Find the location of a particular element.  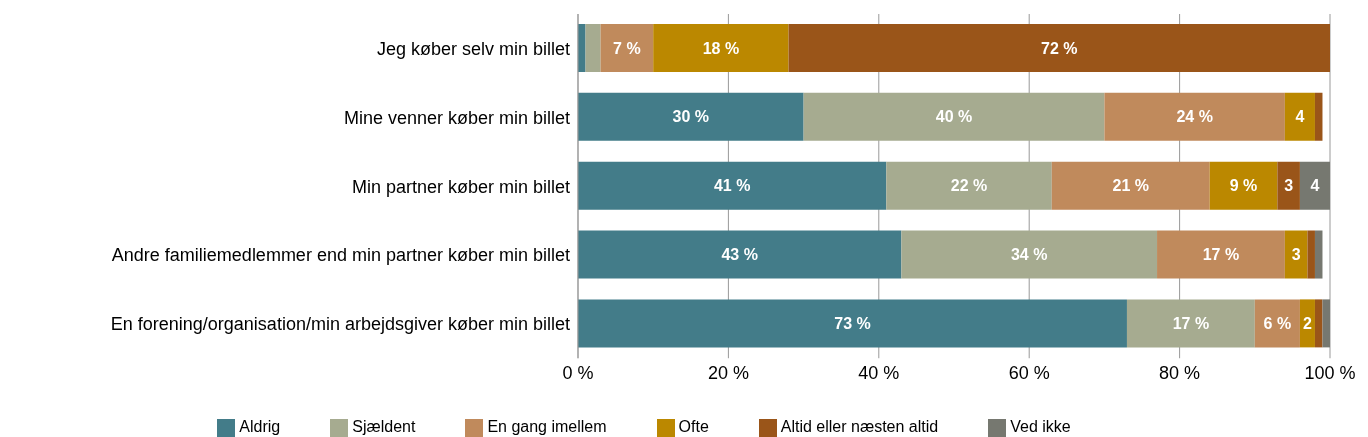

data-label: 18 % is located at coordinates (721, 48).